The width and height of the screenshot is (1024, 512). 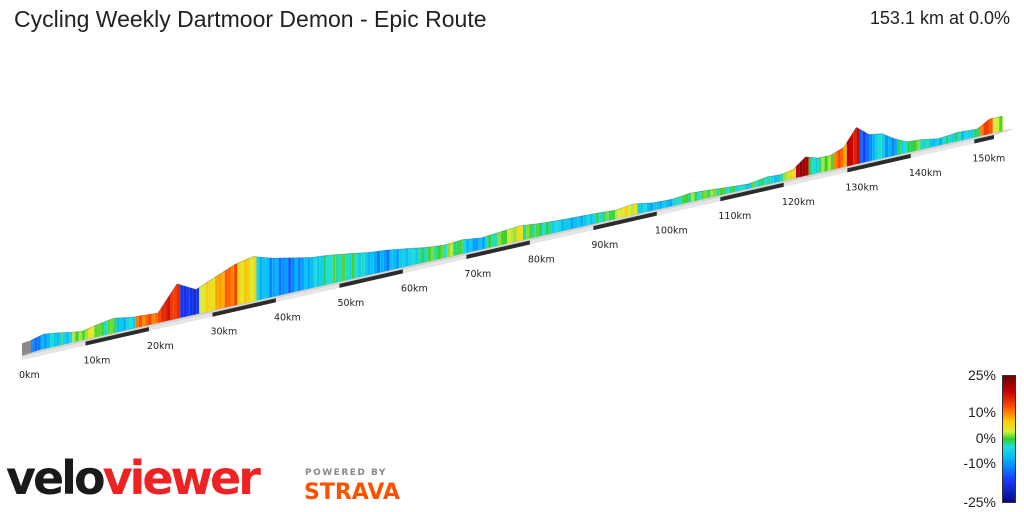 I want to click on x-tick-label: 60km, so click(x=414, y=288).